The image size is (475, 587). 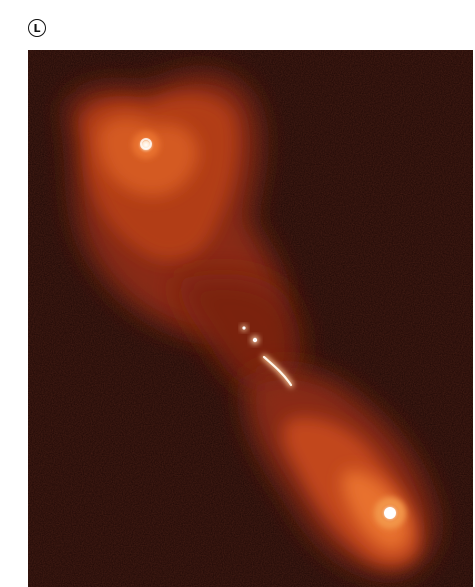 I want to click on panel-label: L, so click(x=37, y=28).